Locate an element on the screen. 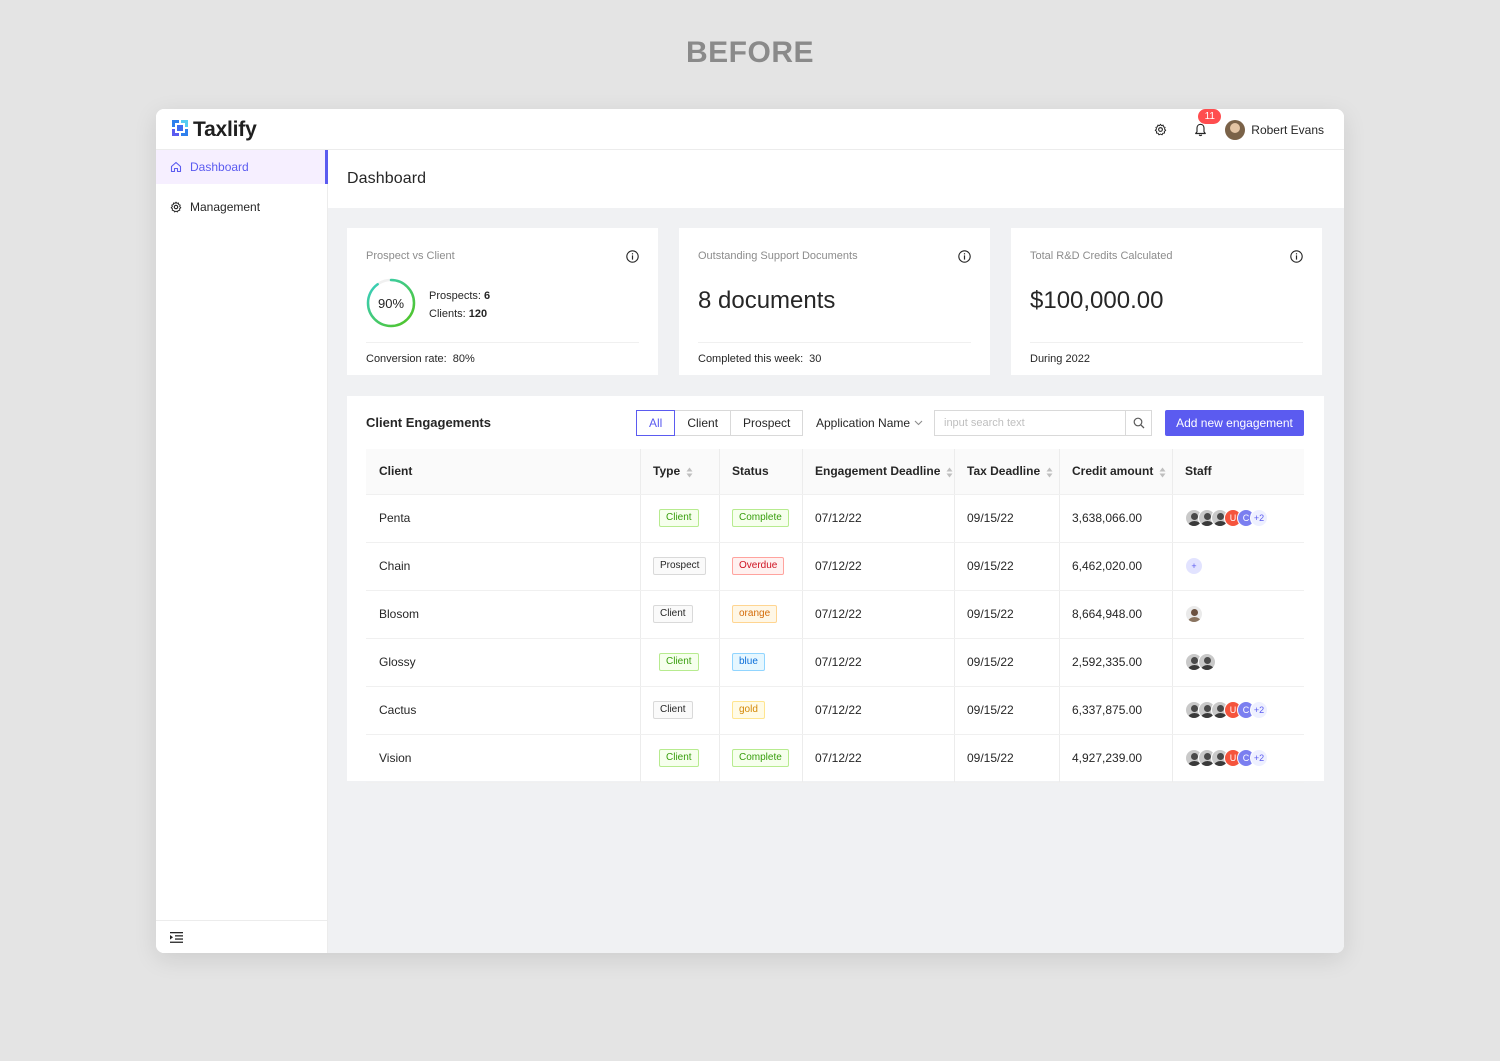  user-avatar is located at coordinates (1235, 129).